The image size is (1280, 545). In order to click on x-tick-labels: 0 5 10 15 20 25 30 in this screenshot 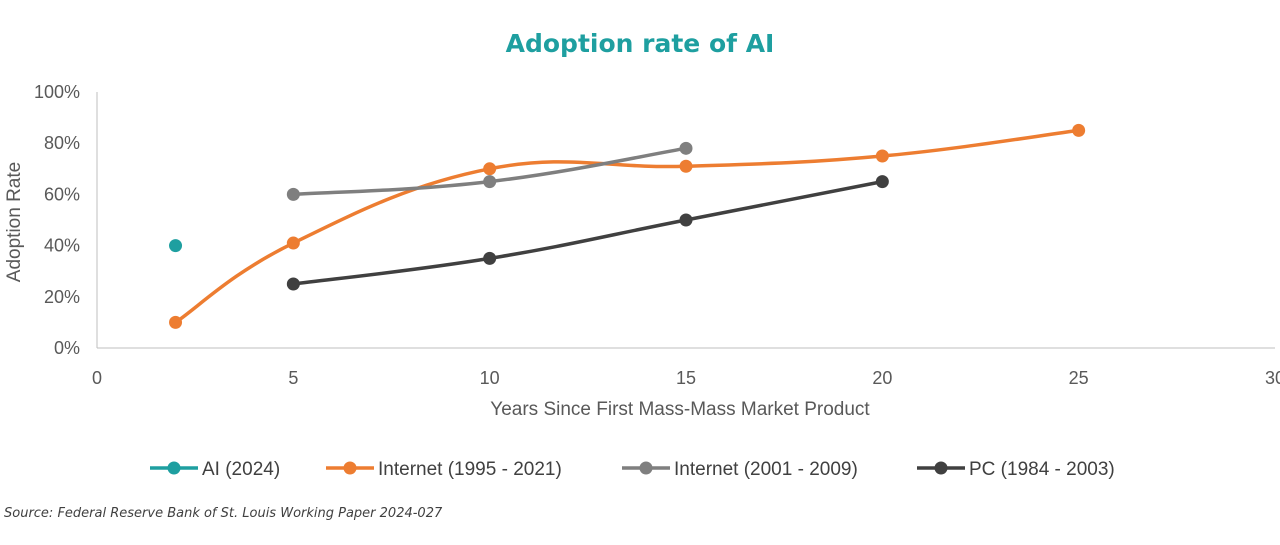, I will do `click(686, 378)`.